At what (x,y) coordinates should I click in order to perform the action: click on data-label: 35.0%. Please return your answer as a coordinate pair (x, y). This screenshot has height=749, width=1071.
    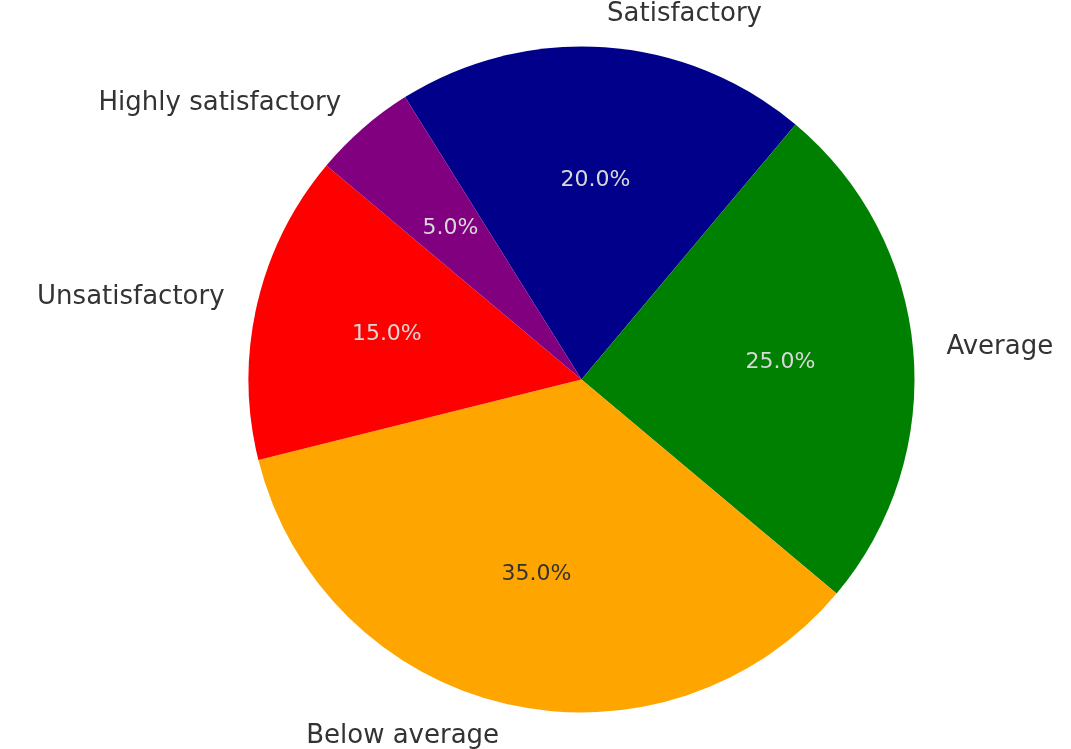
    Looking at the image, I should click on (536, 572).